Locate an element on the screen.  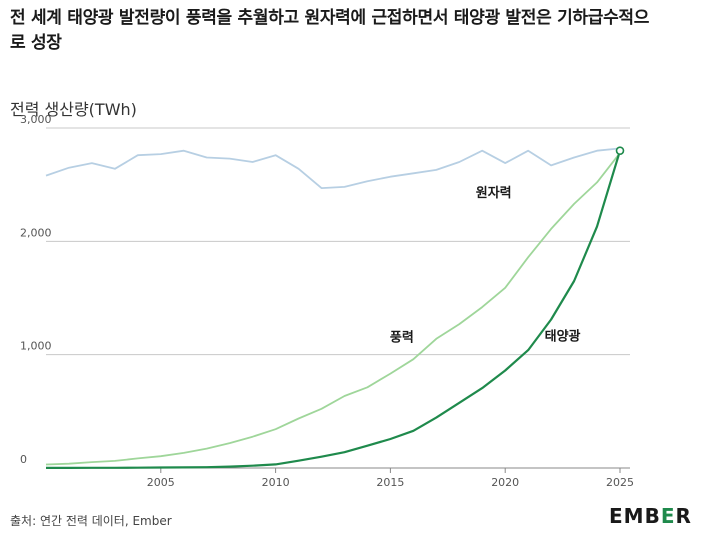
ember-logo: EMBER is located at coordinates (650, 516).